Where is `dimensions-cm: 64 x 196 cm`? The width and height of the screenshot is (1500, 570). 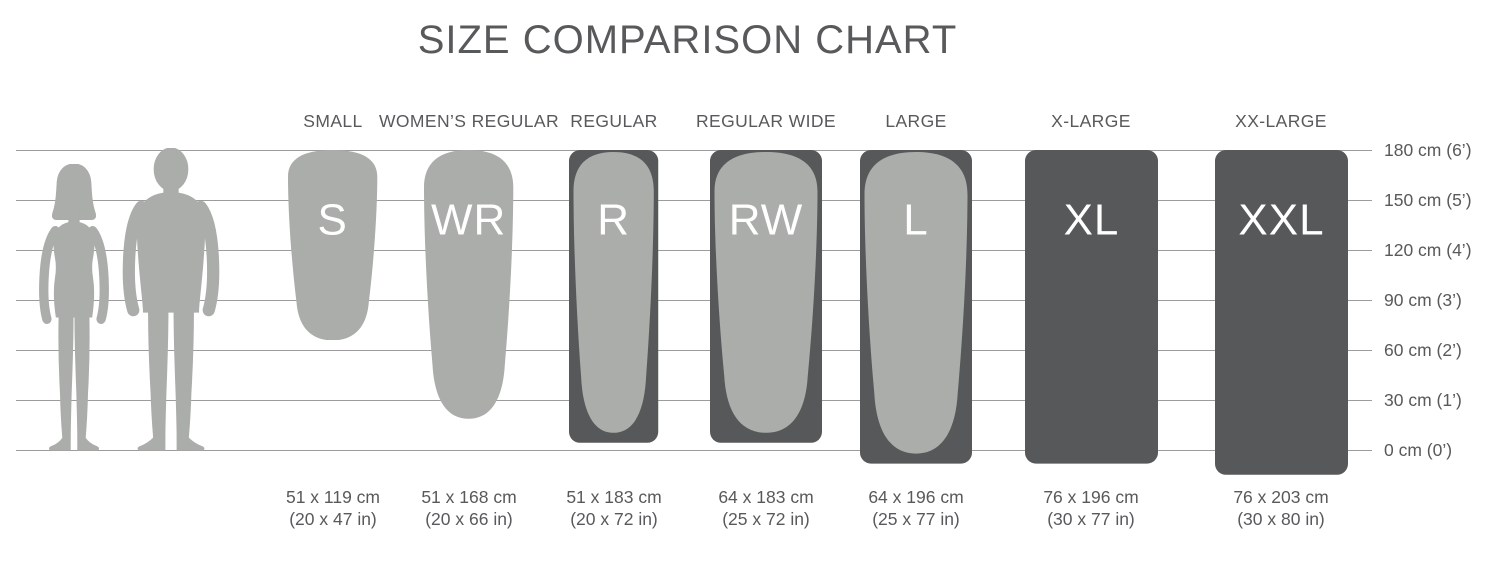 dimensions-cm: 64 x 196 cm is located at coordinates (916, 497).